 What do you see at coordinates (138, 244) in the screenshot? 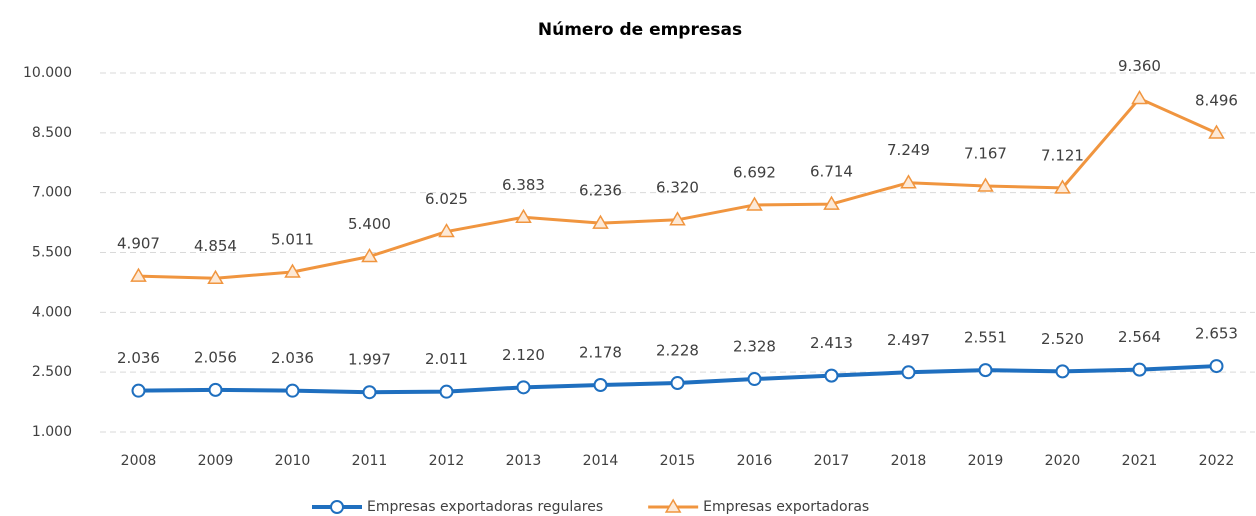
I see `data-label: 4.907` at bounding box center [138, 244].